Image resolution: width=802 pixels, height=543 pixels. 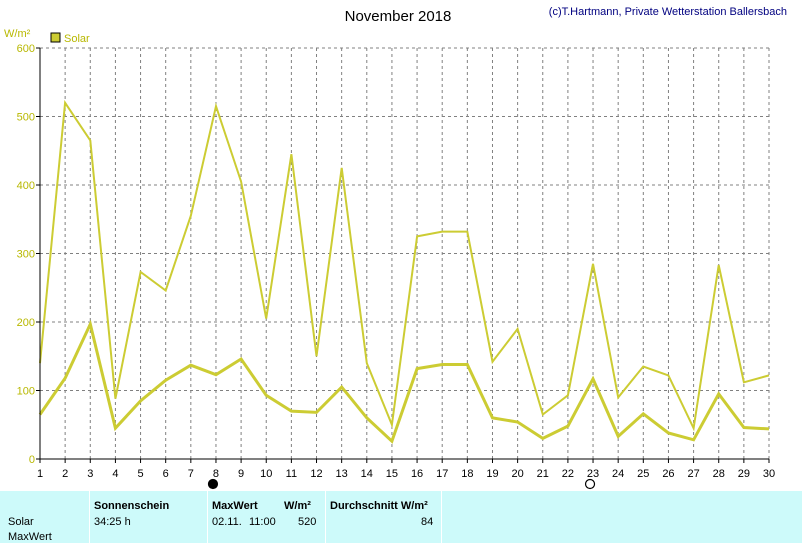 What do you see at coordinates (112, 522) in the screenshot?
I see `sonnenschein-value: 34:25 h` at bounding box center [112, 522].